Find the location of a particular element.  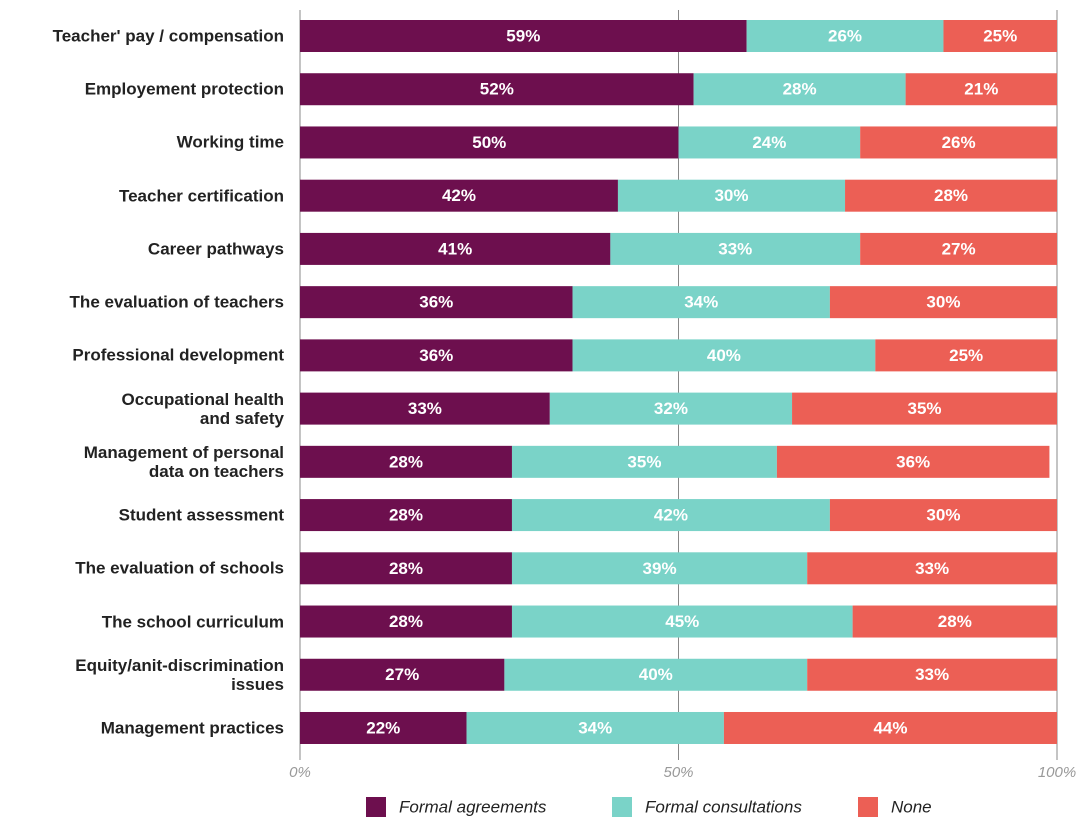

category-label: Equity/anit-discrimination issues is located at coordinates (179, 674).